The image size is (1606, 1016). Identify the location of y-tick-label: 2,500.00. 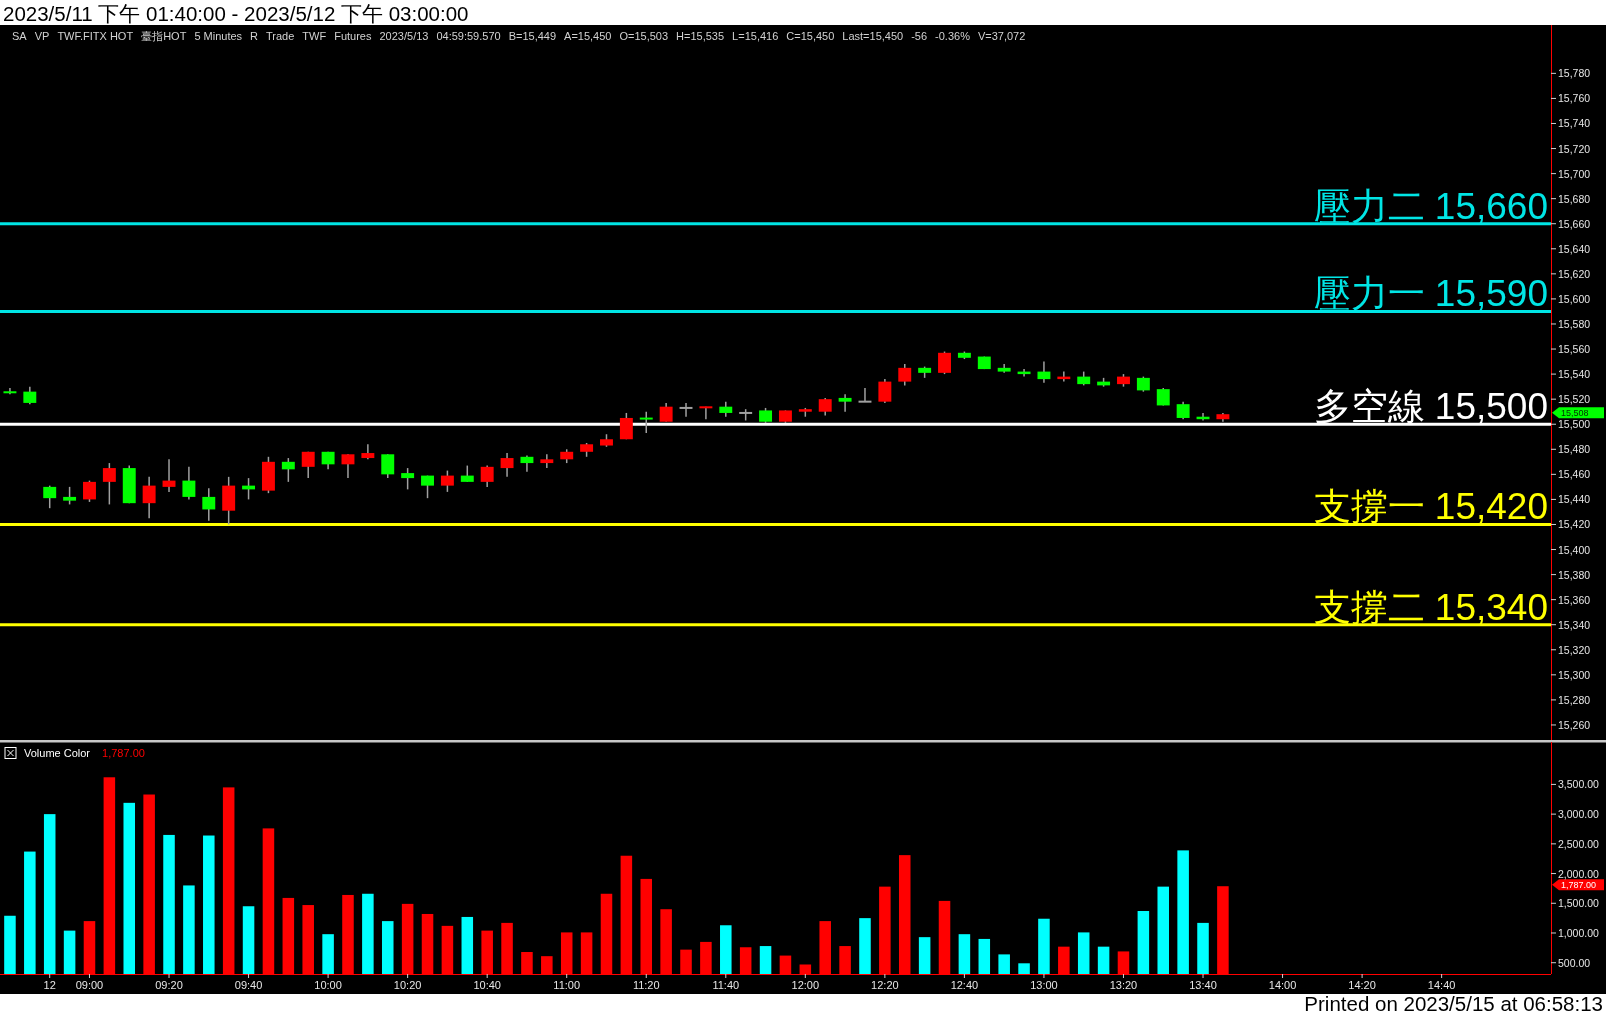
(1579, 843).